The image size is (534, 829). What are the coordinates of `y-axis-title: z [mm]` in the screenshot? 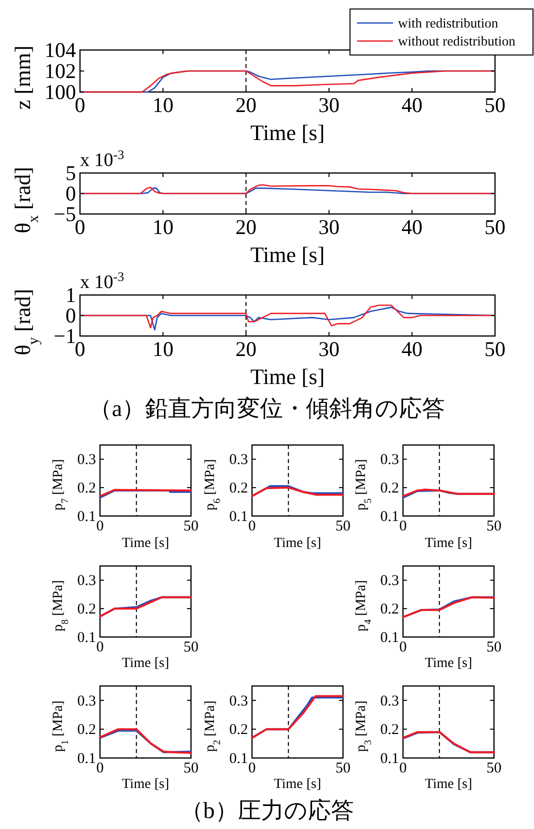 It's located at (22, 78).